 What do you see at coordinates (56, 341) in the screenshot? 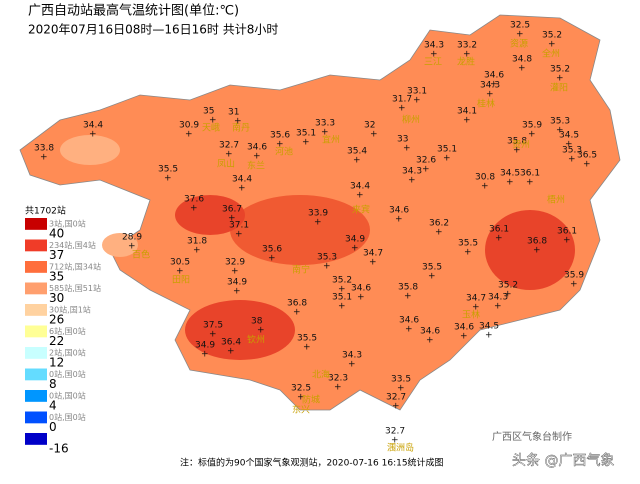
I see `legend-label: 22` at bounding box center [56, 341].